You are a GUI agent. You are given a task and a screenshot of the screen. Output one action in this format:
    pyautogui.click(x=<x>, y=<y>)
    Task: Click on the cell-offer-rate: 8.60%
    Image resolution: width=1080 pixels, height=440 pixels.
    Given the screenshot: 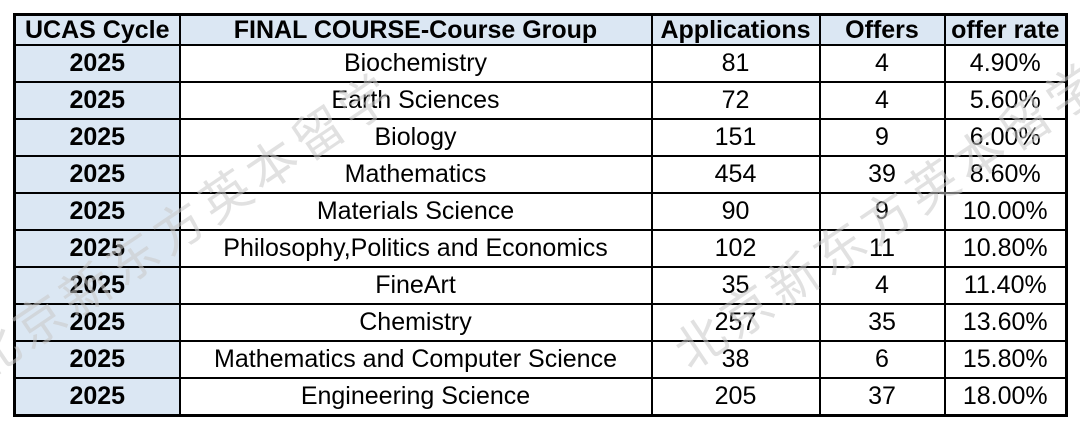 What is the action you would take?
    pyautogui.click(x=1005, y=174)
    